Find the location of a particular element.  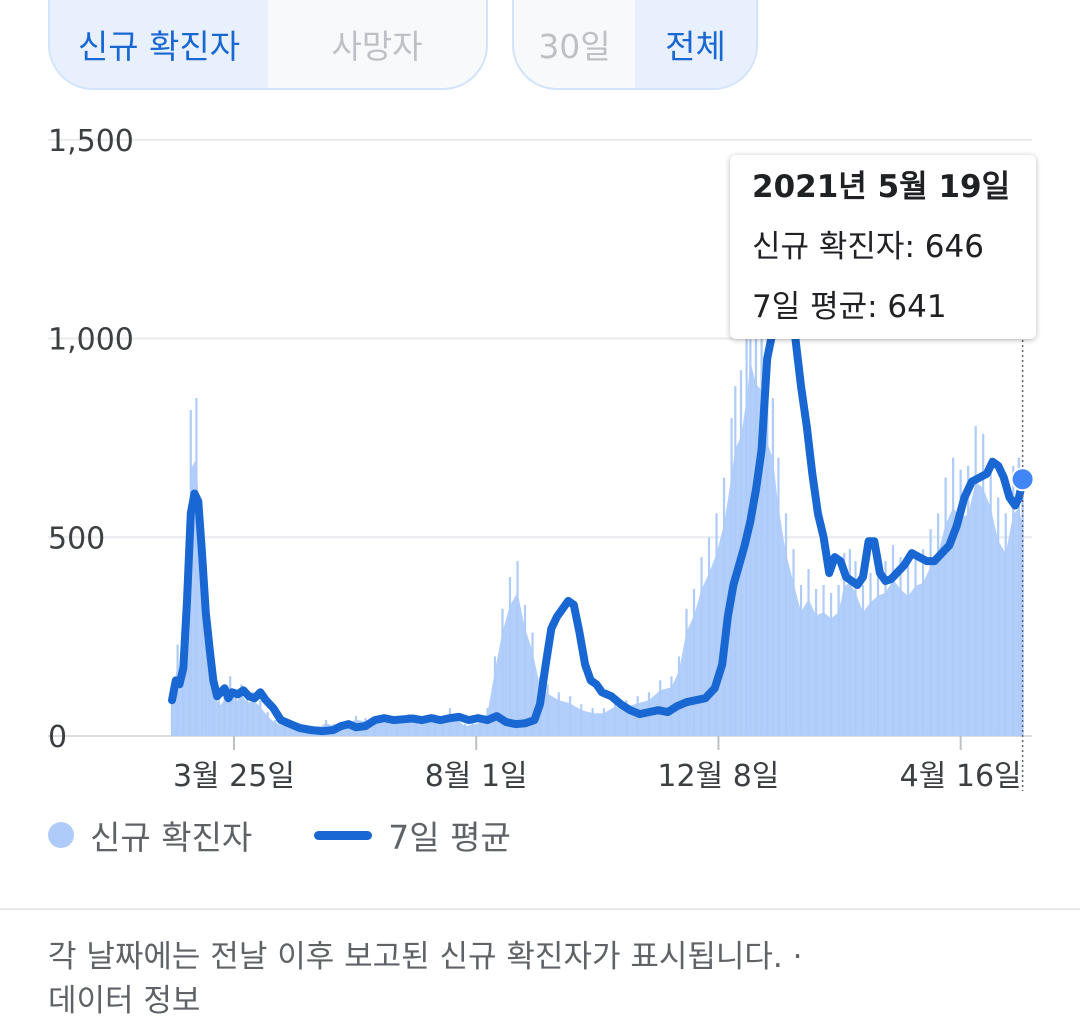

footer-text: 각 날짜에는 전날 이후 보고된 신규 확진자가 표시됩니다. · is located at coordinates (425, 957).